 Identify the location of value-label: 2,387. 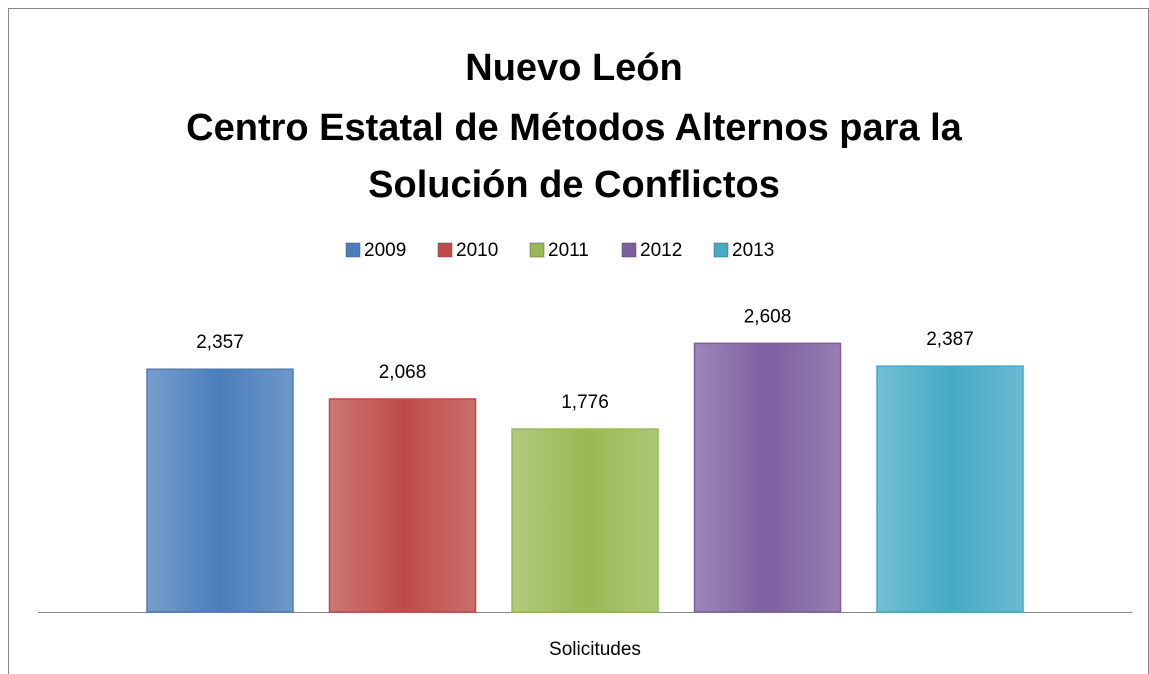
(950, 339).